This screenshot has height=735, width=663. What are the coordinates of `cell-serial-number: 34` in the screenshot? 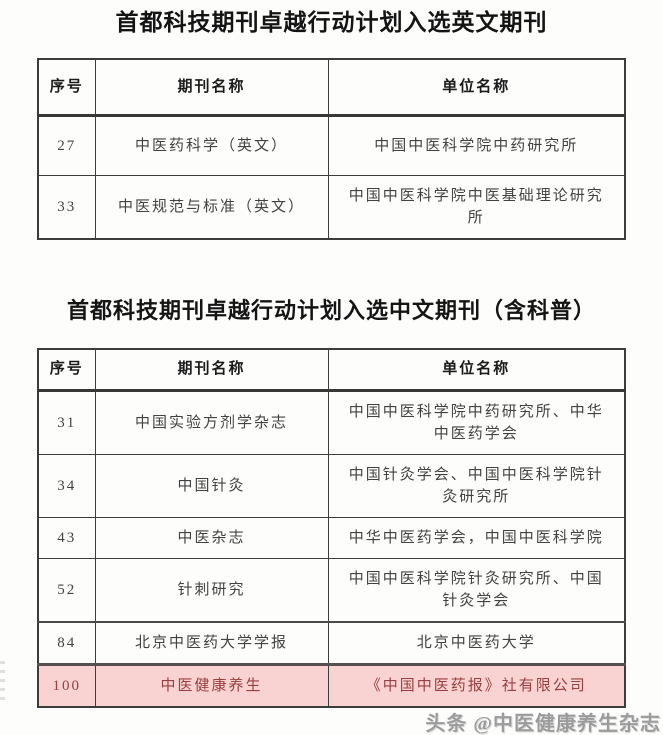 It's located at (66, 486).